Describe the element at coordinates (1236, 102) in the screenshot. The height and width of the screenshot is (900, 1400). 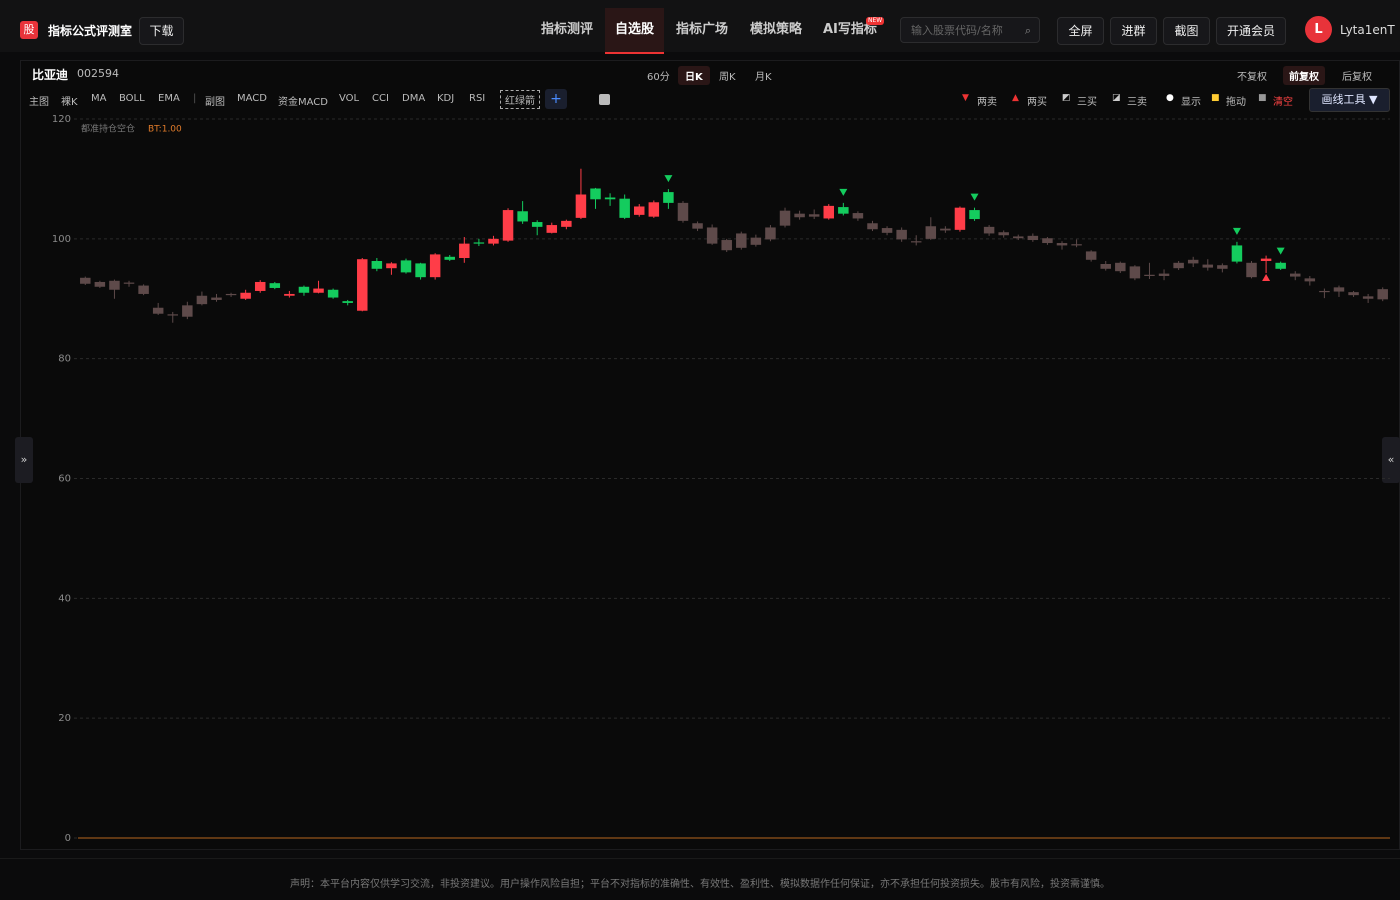
I see `action-button: 拖动` at that location.